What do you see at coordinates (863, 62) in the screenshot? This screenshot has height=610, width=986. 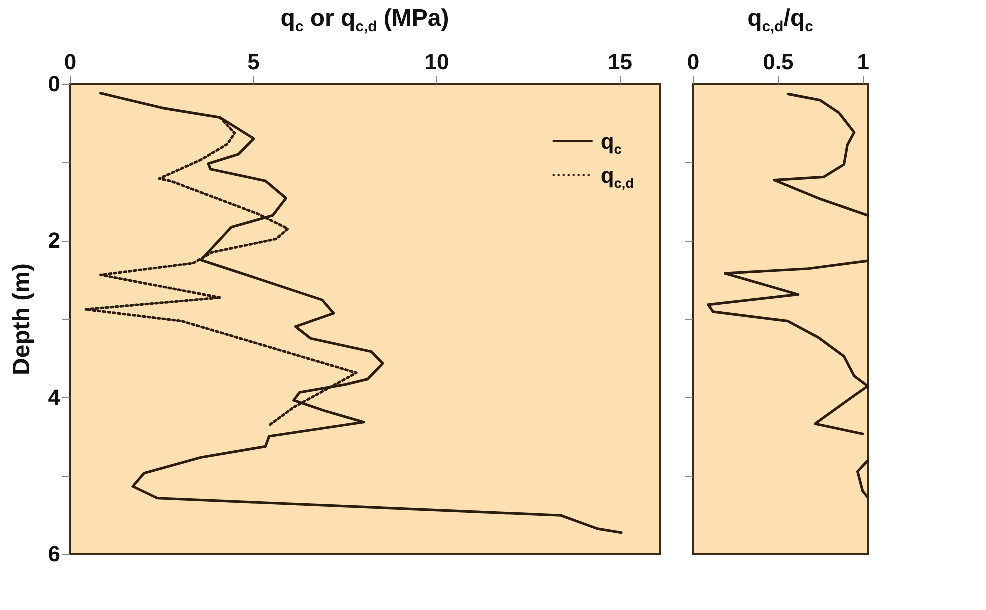 I see `x-tick-label: 1` at bounding box center [863, 62].